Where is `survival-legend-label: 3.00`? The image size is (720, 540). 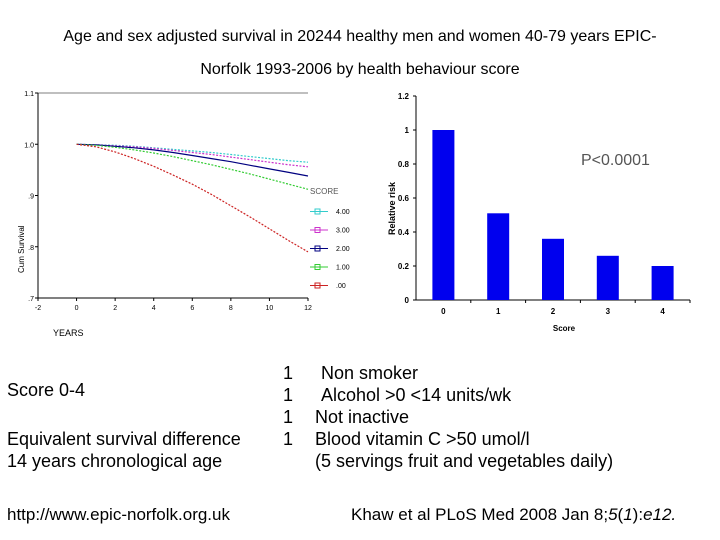
survival-legend-label: 3.00 is located at coordinates (343, 231).